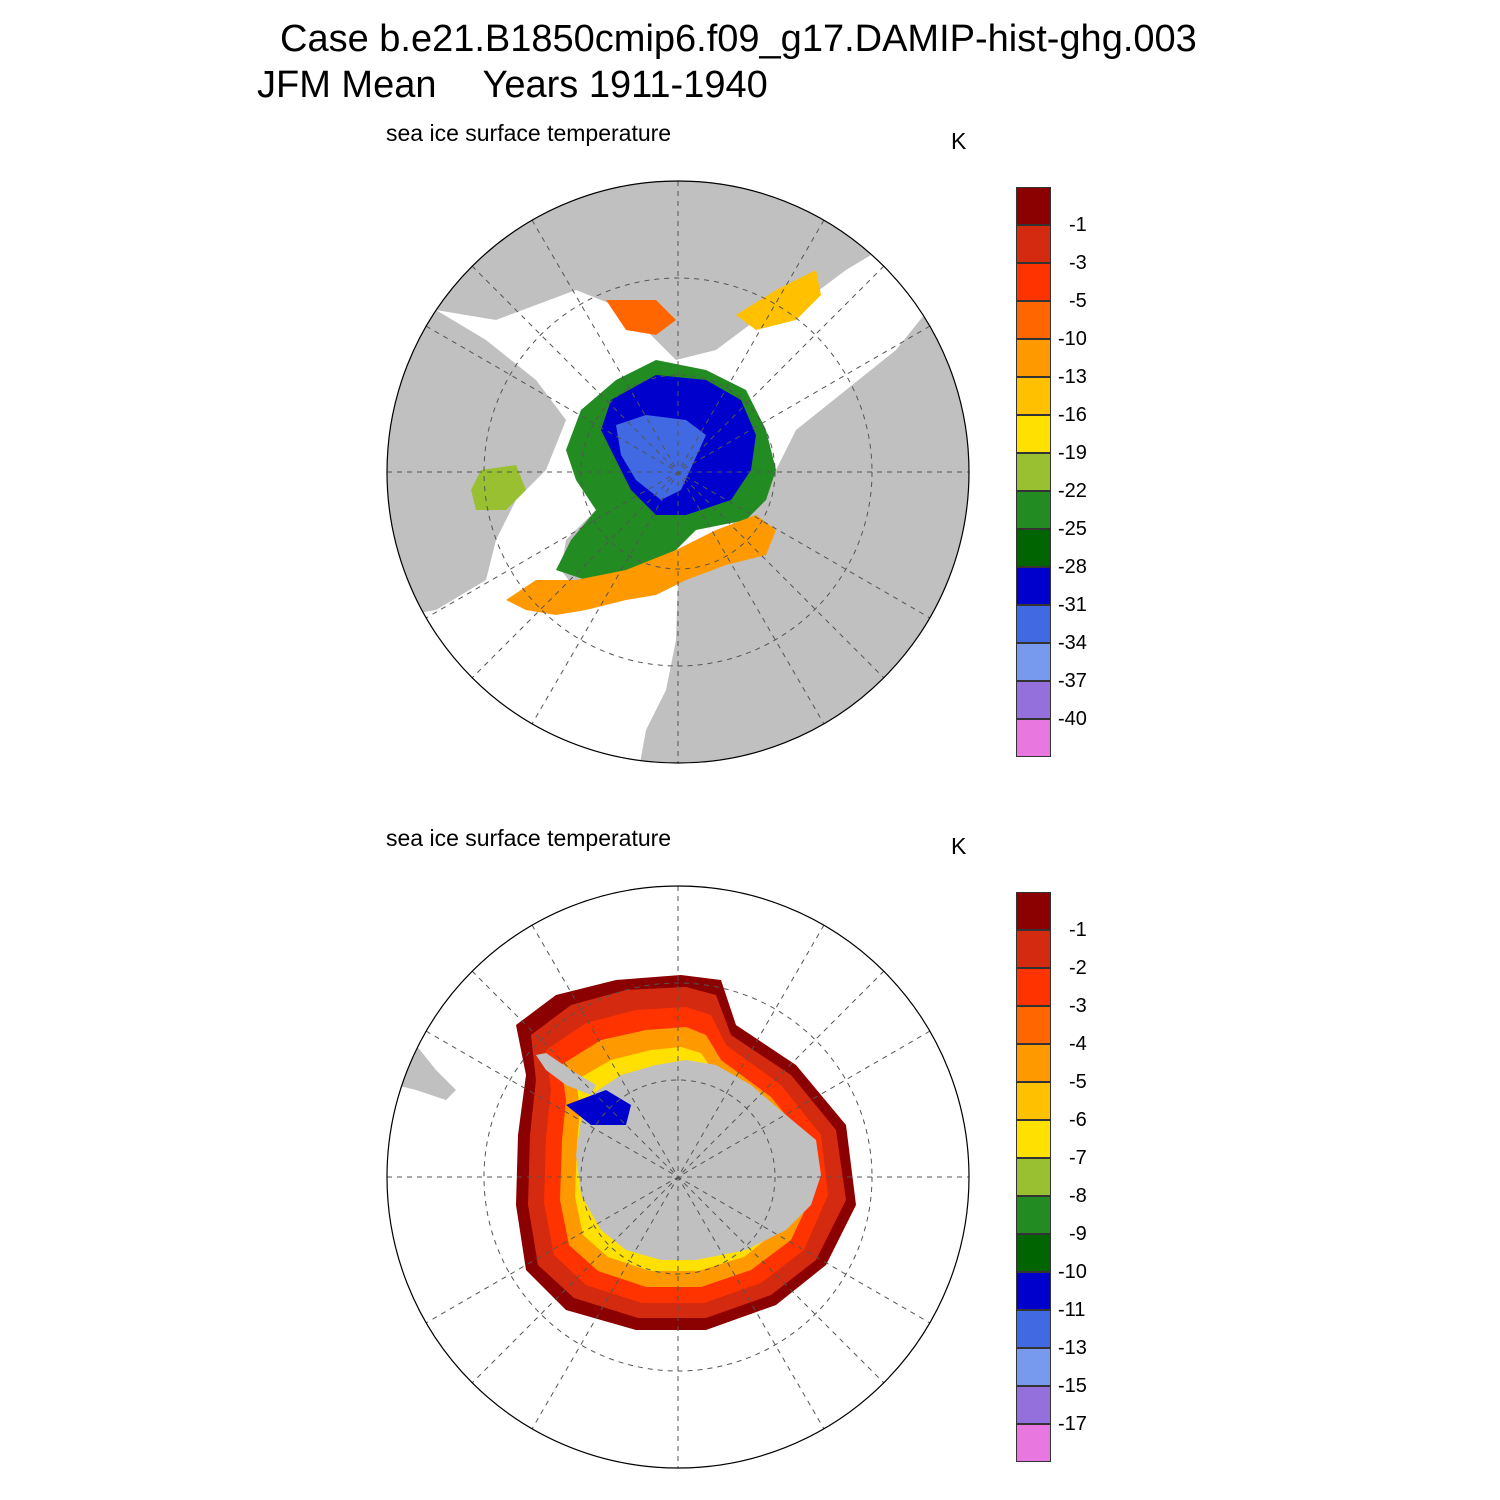  What do you see at coordinates (1072, 415) in the screenshot?
I see `colorbar-1-label: -16` at bounding box center [1072, 415].